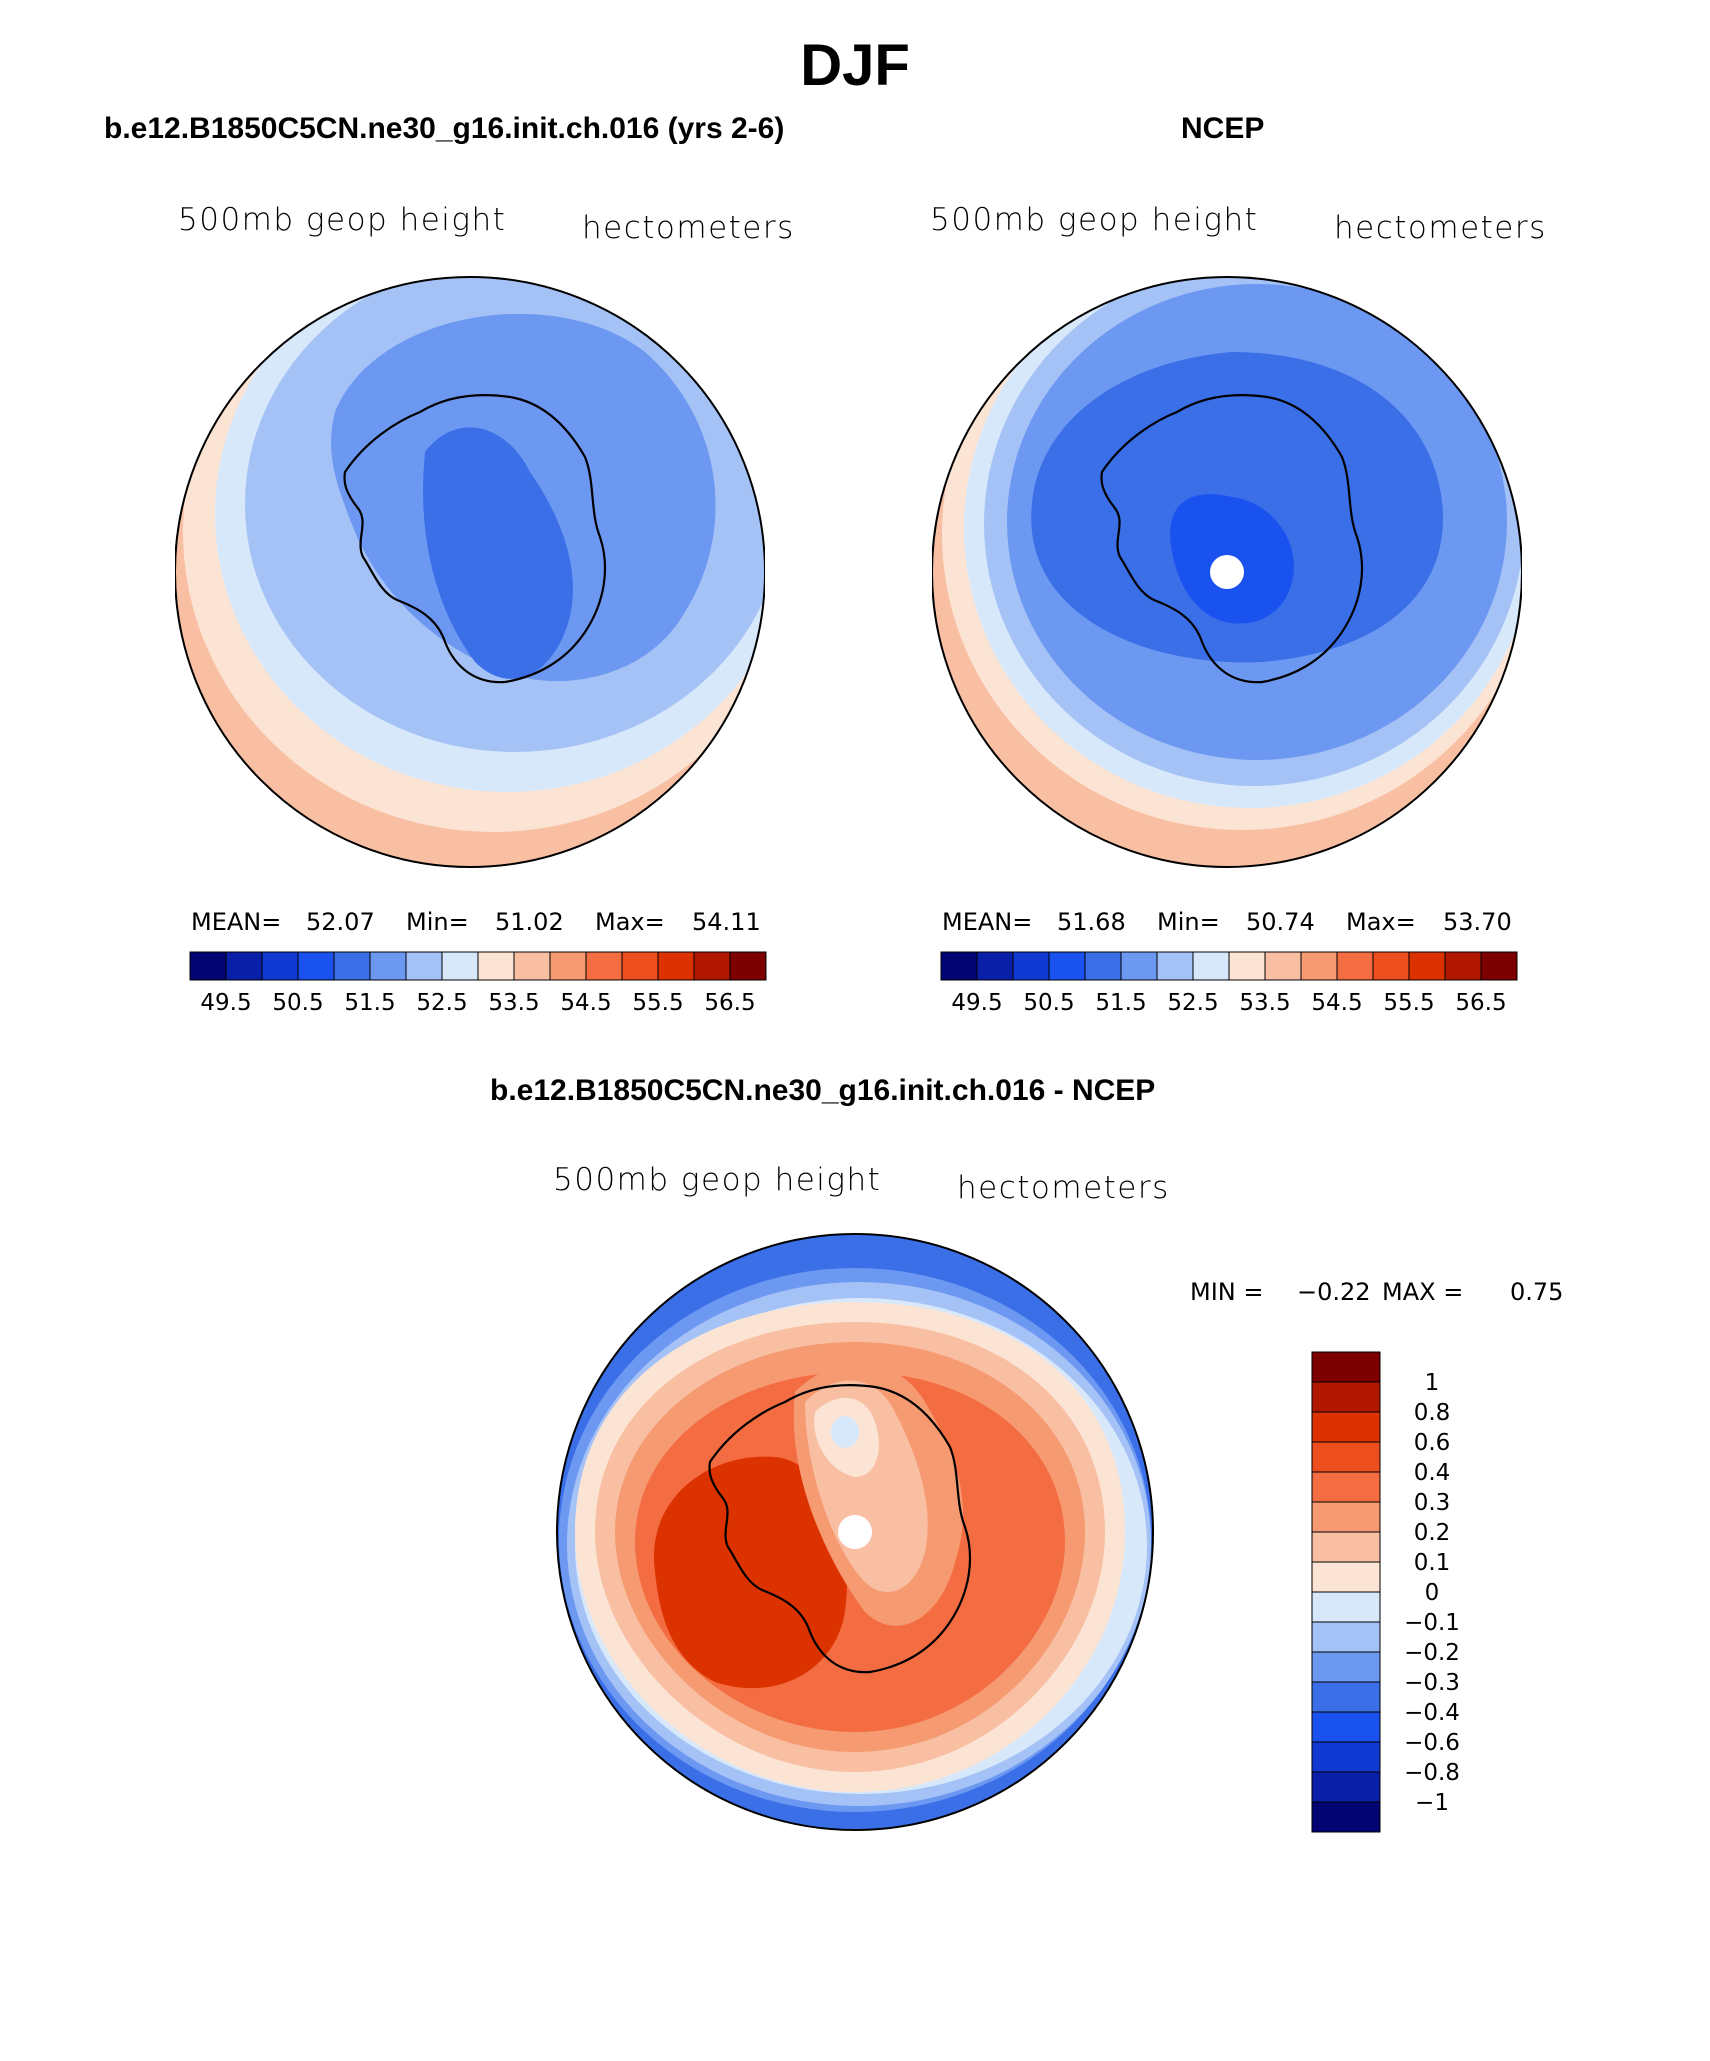 Image resolution: width=1710 pixels, height=2061 pixels. Describe the element at coordinates (1423, 1292) in the screenshot. I see `panel-3-stat-max-label: MAX =` at that location.